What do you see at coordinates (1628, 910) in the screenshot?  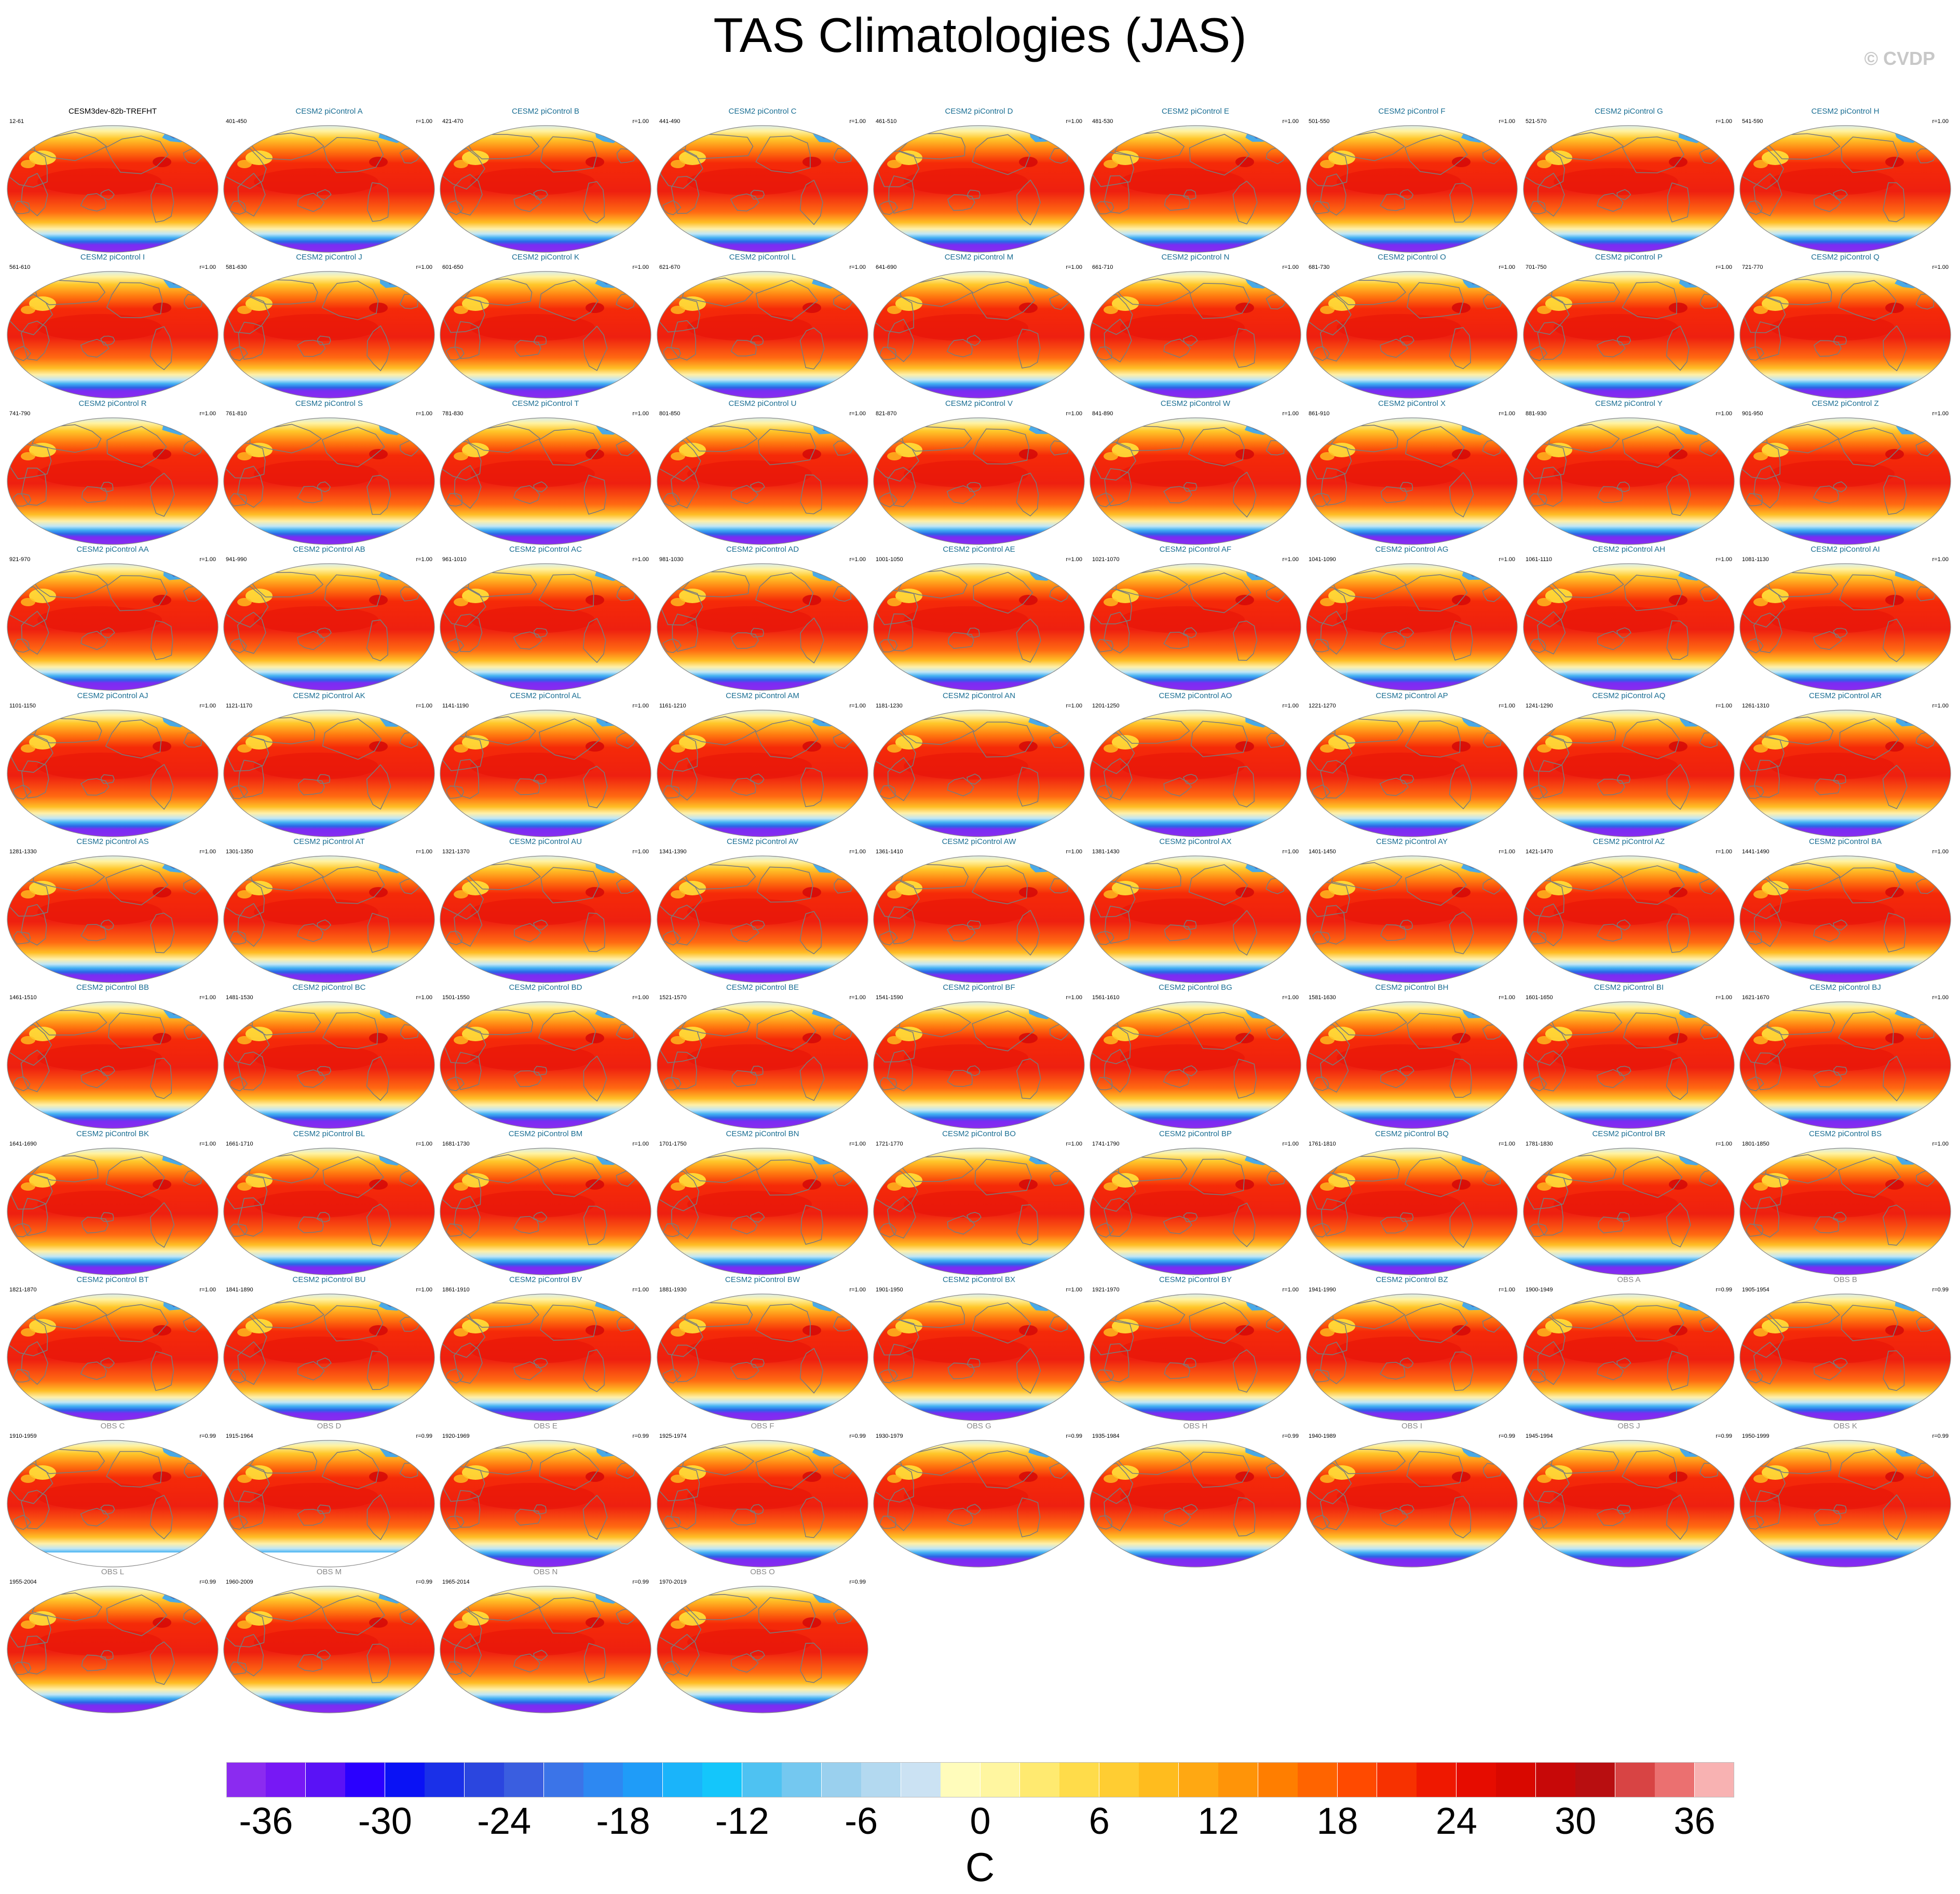 I see `map-panel: CESM2 piControl AZ 1421-1470 r=1.00` at bounding box center [1628, 910].